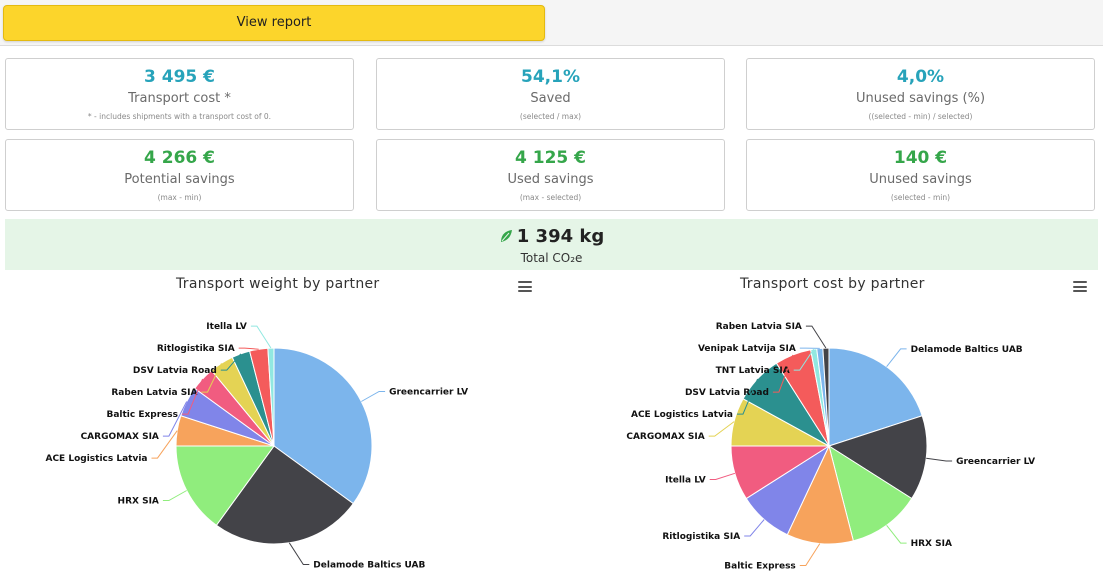 The image size is (1103, 585). Describe the element at coordinates (920, 158) in the screenshot. I see `kpi-value: 140 €` at that location.